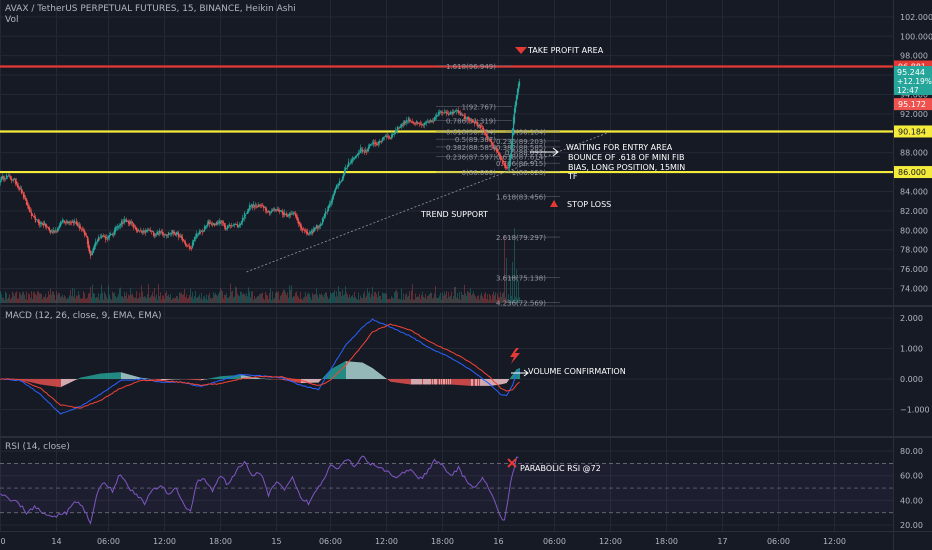  Describe the element at coordinates (626, 157) in the screenshot. I see `annotation-bounce-line1: BOUNCE OF .618 OF MINI FIB` at that location.